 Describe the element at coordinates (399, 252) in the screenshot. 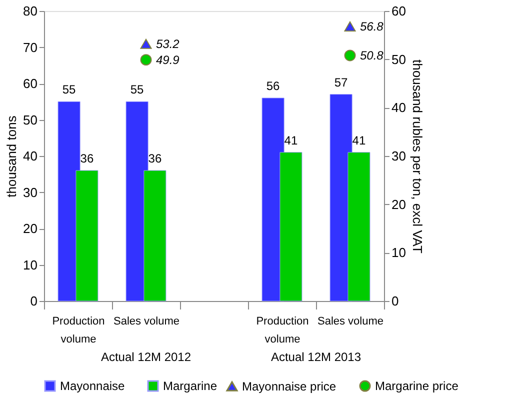

I see `y2-tick-label: 10` at that location.